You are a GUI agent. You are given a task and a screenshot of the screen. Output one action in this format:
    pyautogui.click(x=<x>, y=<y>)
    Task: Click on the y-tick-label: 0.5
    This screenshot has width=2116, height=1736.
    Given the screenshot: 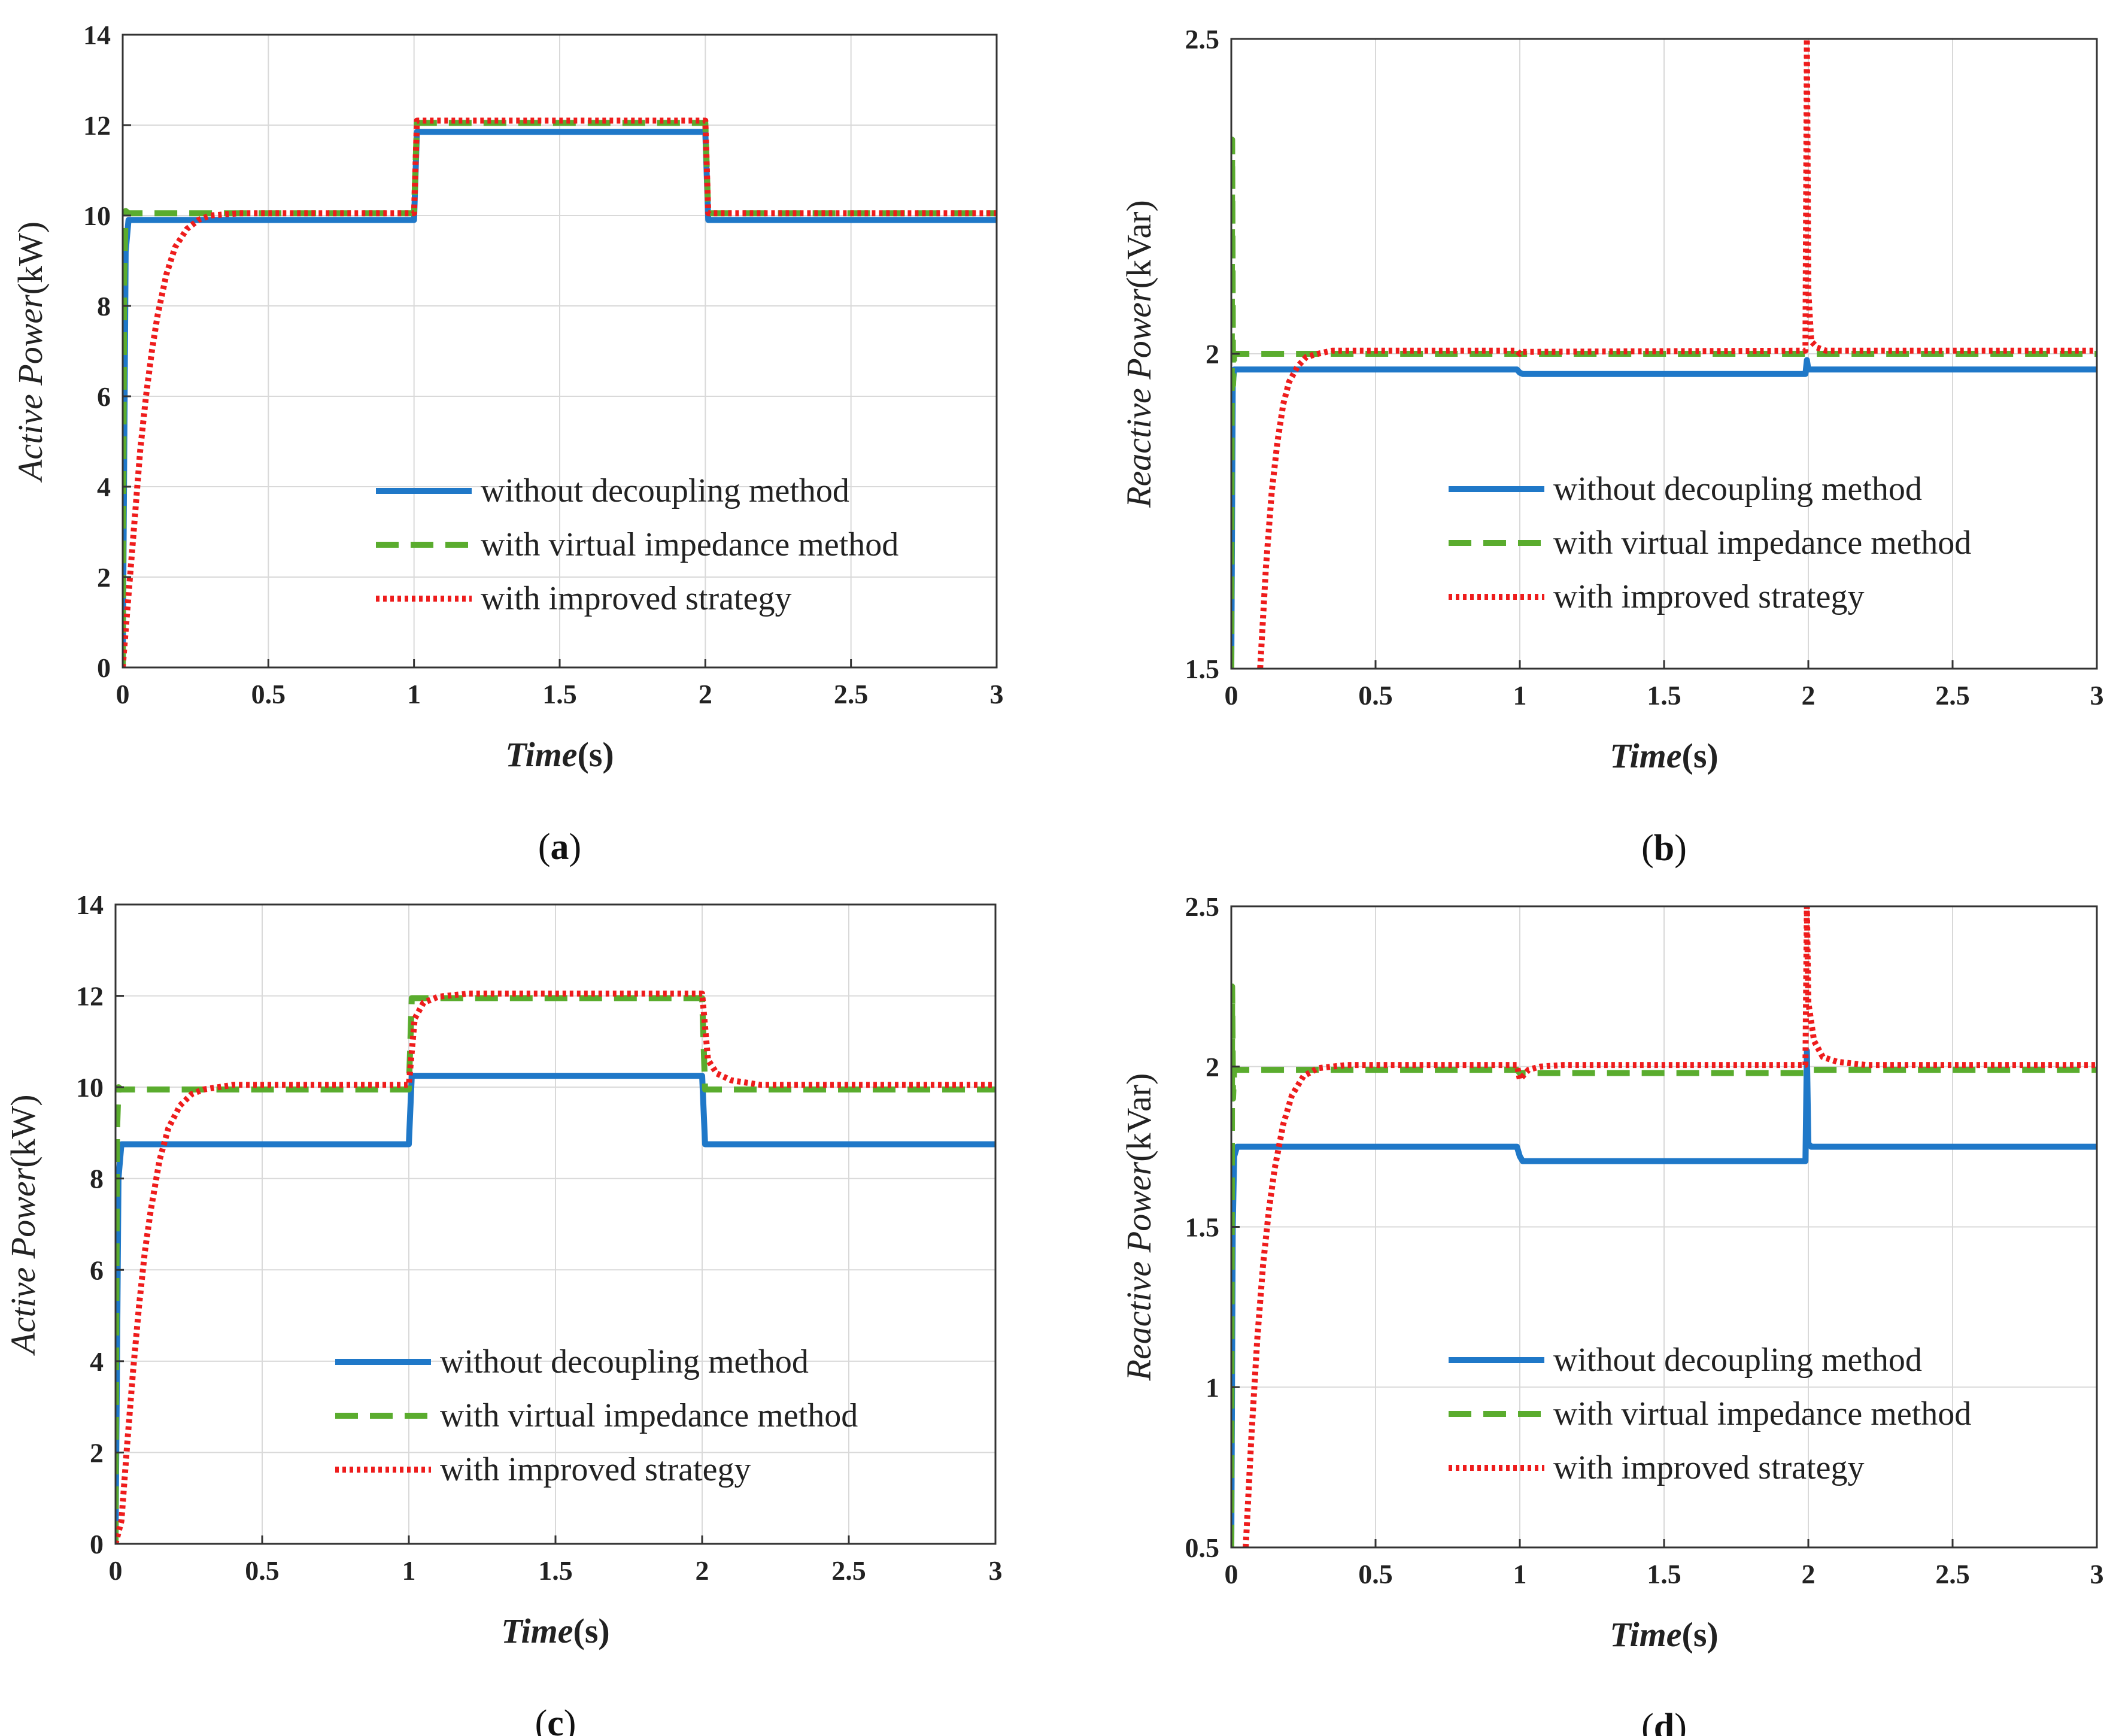 What is the action you would take?
    pyautogui.click(x=1202, y=1547)
    